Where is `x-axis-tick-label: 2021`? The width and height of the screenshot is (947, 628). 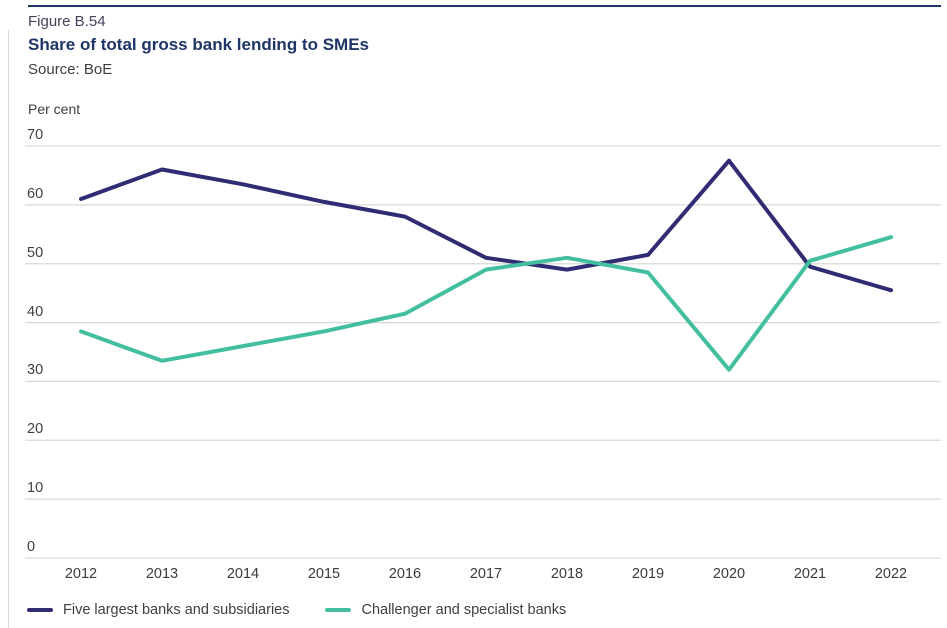
x-axis-tick-label: 2021 is located at coordinates (810, 574).